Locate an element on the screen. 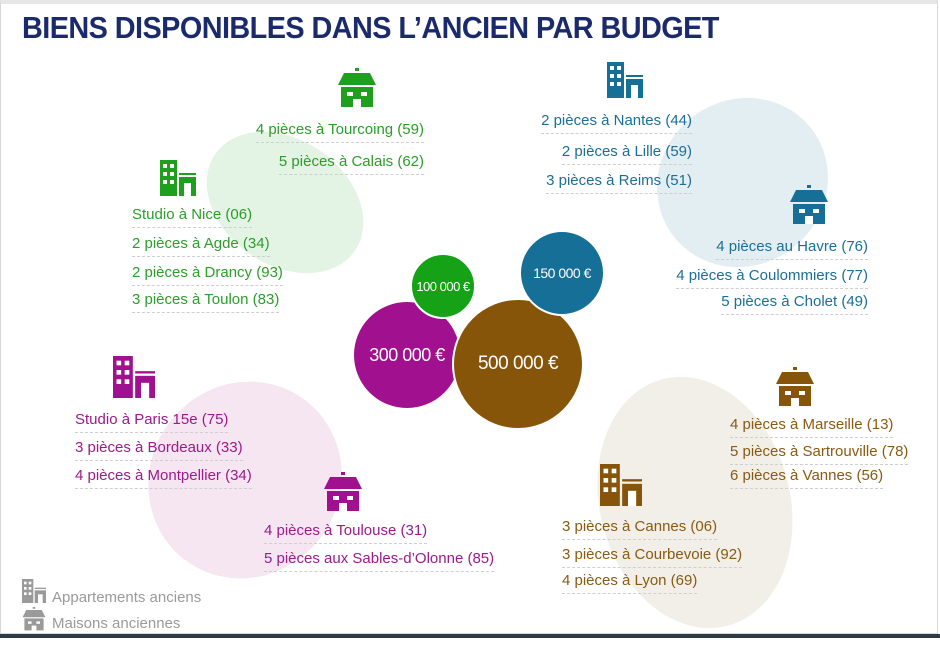  list-item: 4 pièces à Montpellier (34) is located at coordinates (163, 478).